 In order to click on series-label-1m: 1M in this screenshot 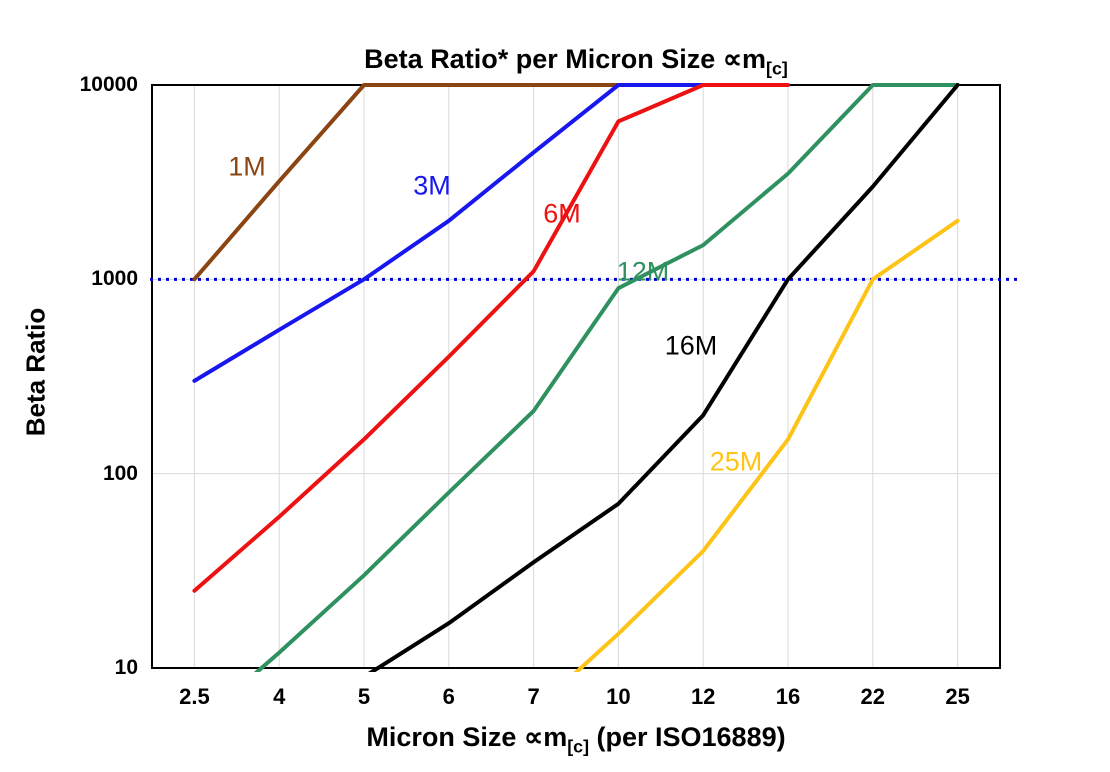, I will do `click(247, 166)`.